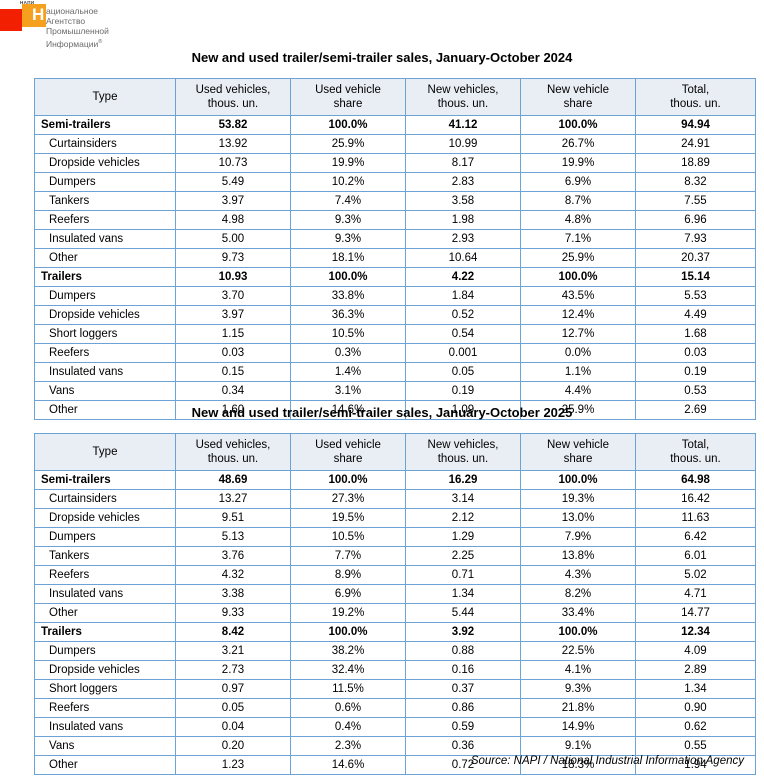  I want to click on table-group-row: Semi-trailers 53.82 100.0% 41.12 100.0% 94.94, so click(395, 125).